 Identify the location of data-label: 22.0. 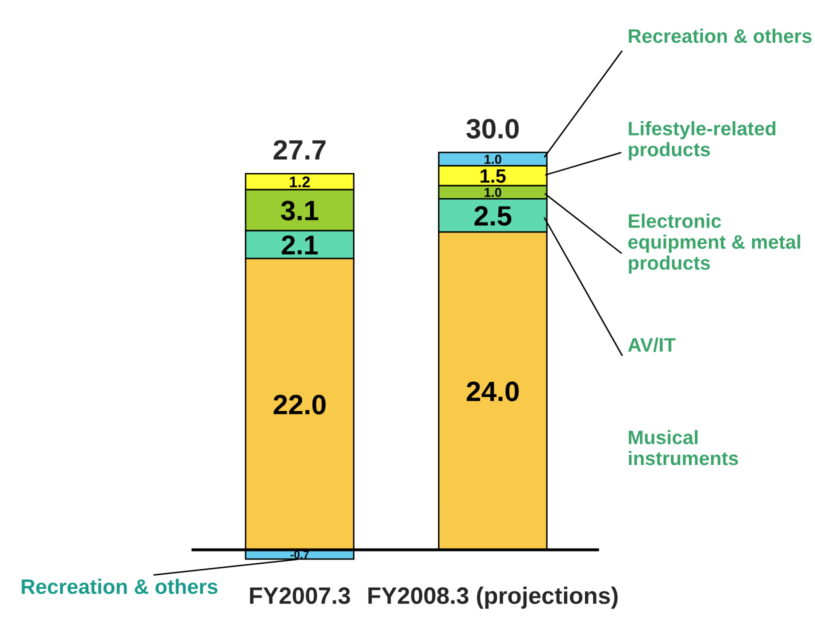
(300, 404).